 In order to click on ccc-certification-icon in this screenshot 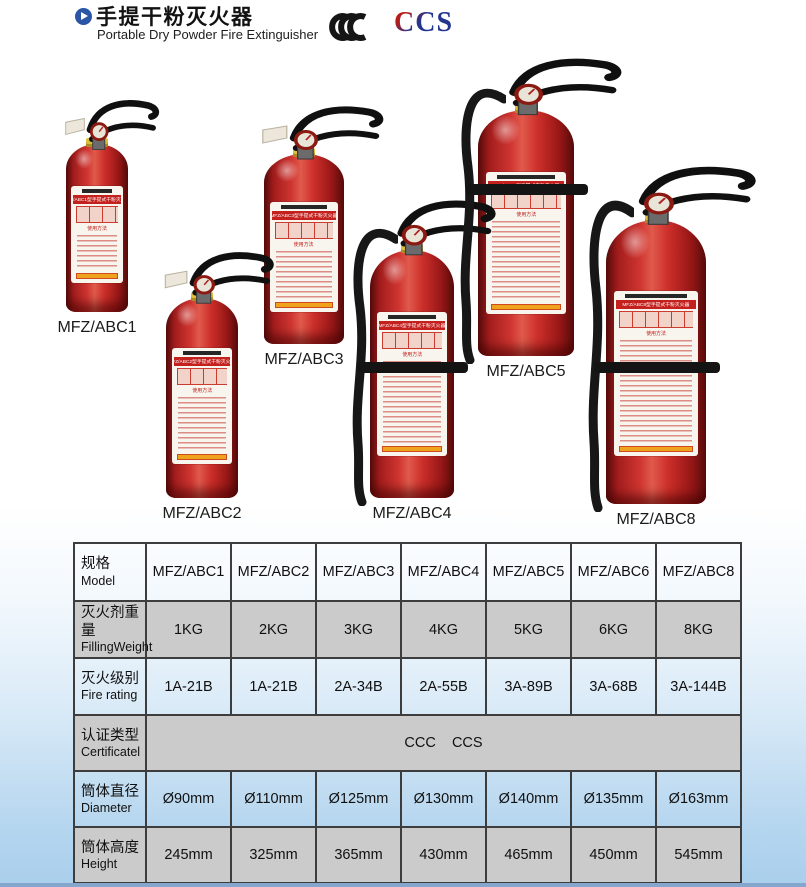, I will do `click(348, 27)`.